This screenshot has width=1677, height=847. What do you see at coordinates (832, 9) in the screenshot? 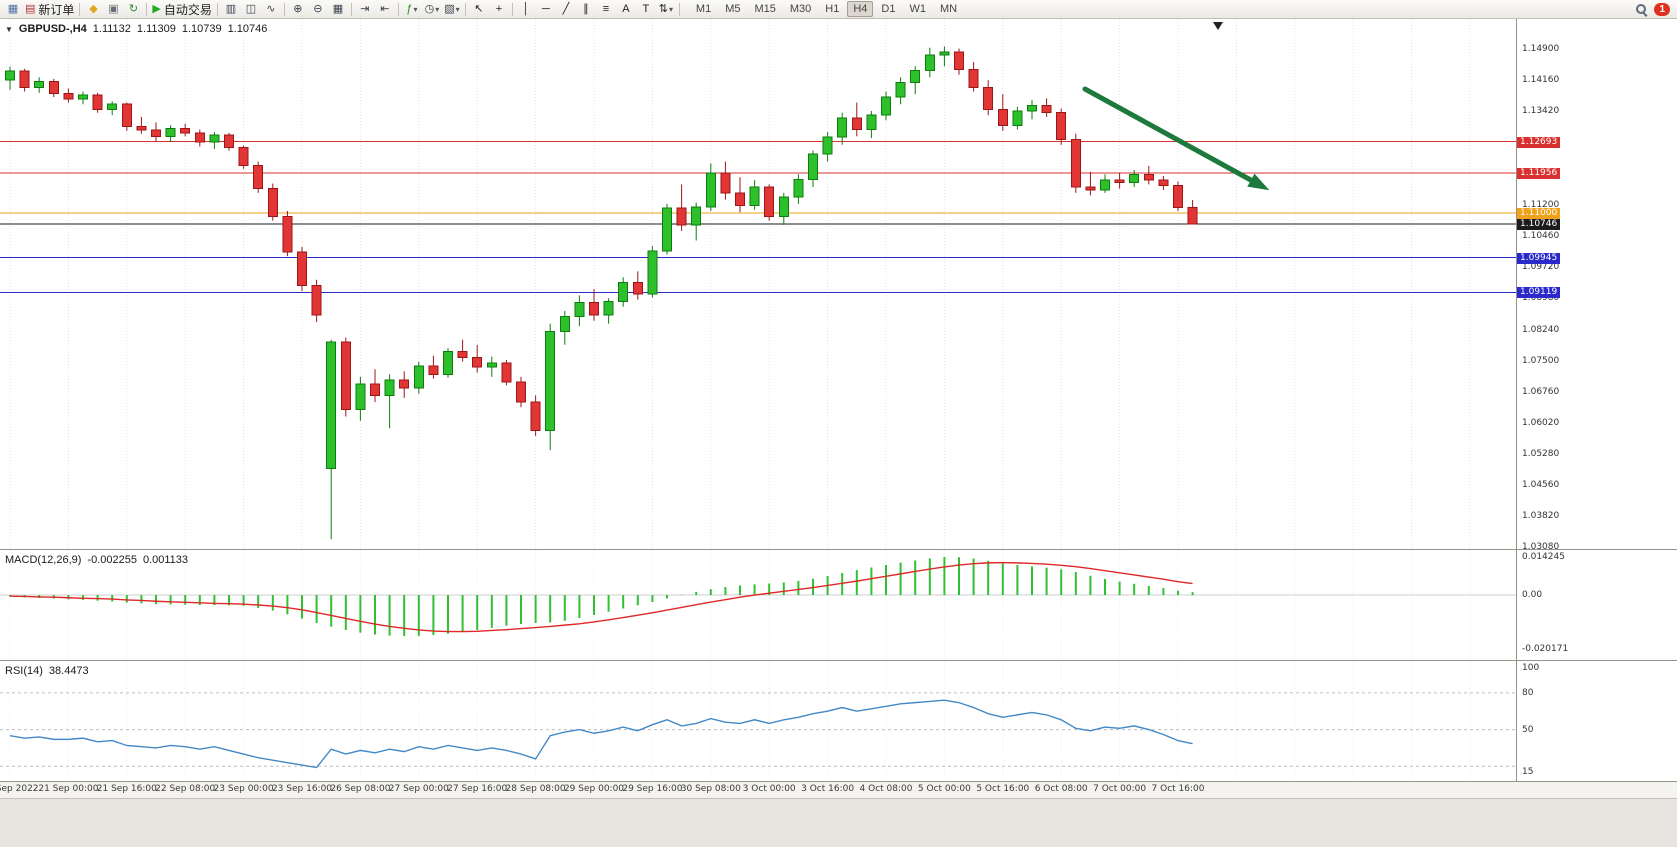
I see `timeframe-h1: H1` at bounding box center [832, 9].